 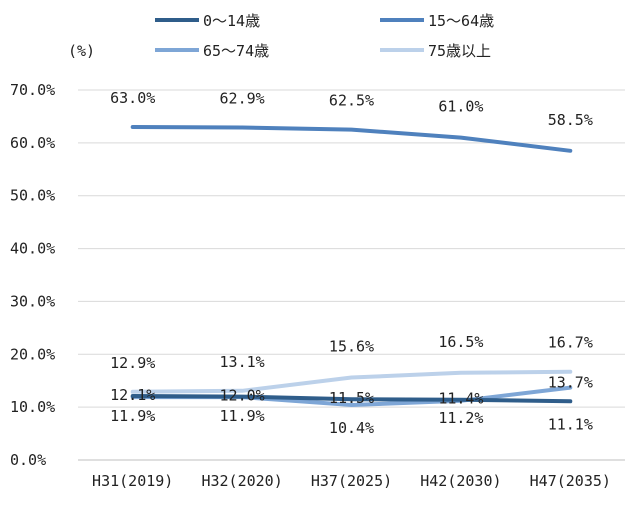 I want to click on y-tick-label: 30.0%, so click(x=32, y=301).